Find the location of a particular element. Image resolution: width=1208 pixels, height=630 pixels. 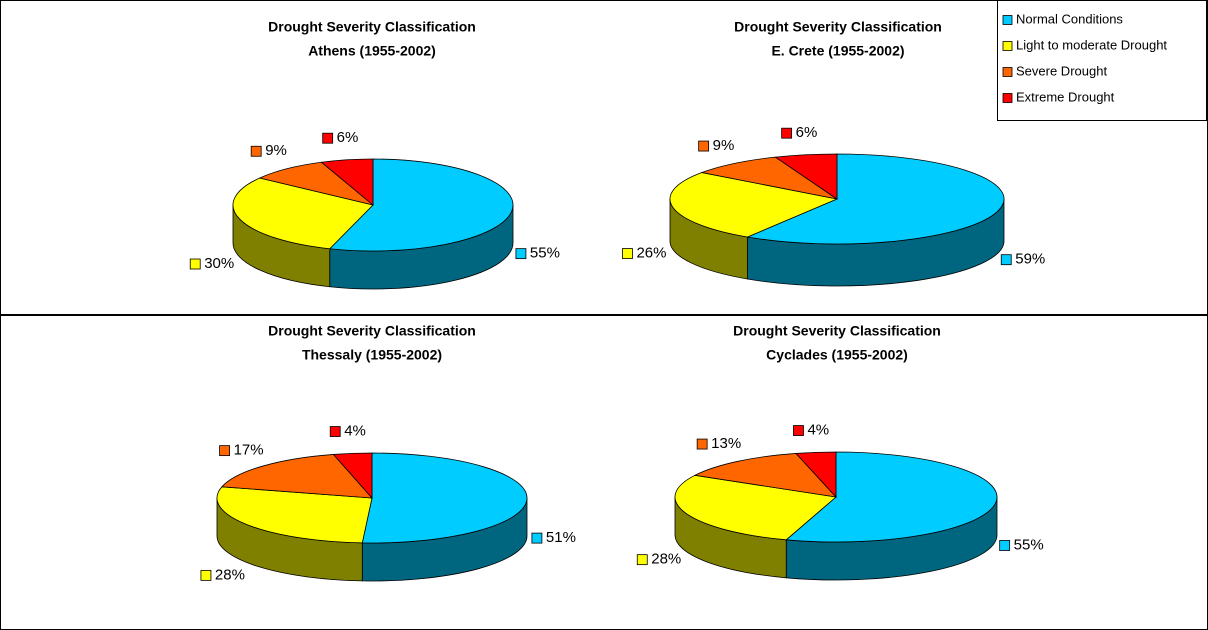

chart-subtitle: Thessaly (1955-2002) is located at coordinates (372, 355).